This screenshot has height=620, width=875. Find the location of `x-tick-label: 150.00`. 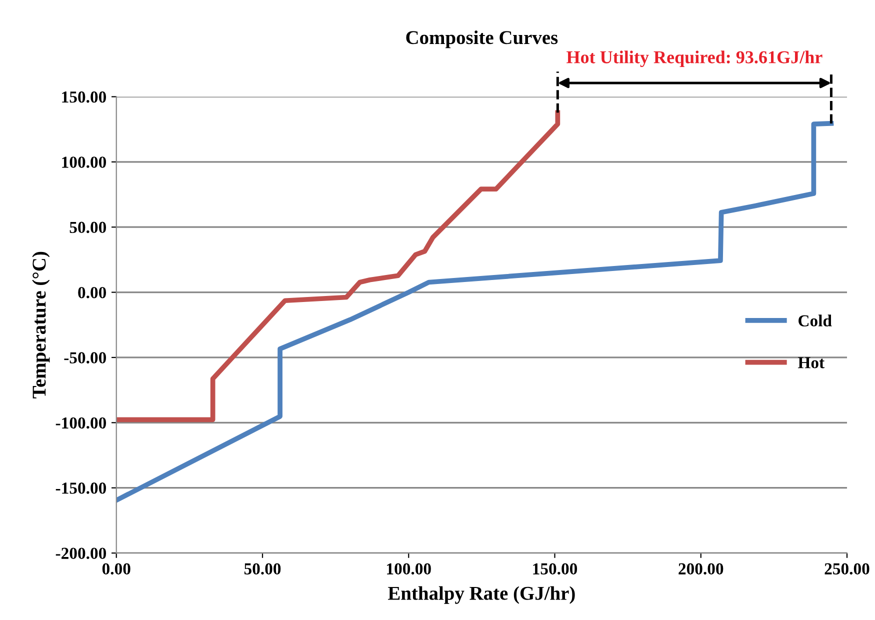

x-tick-label: 150.00 is located at coordinates (555, 569).